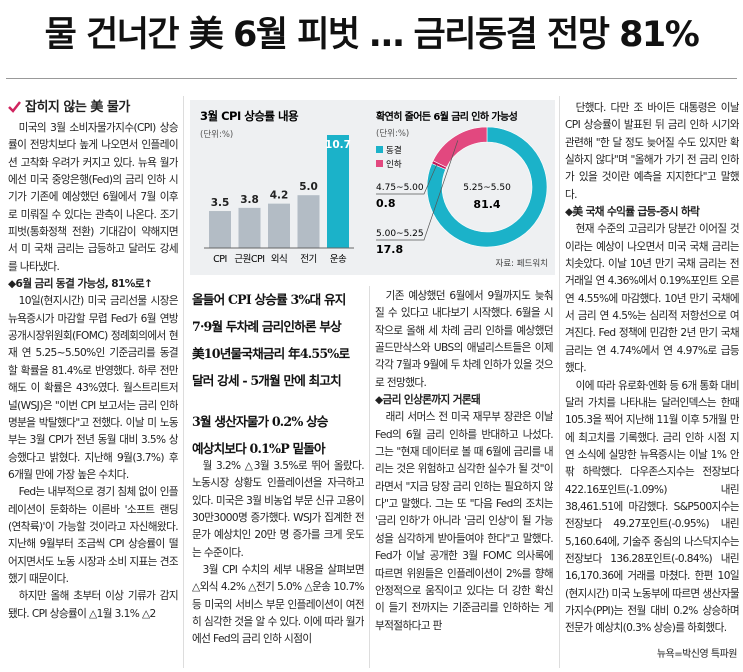  I want to click on divider, so click(371, 78).